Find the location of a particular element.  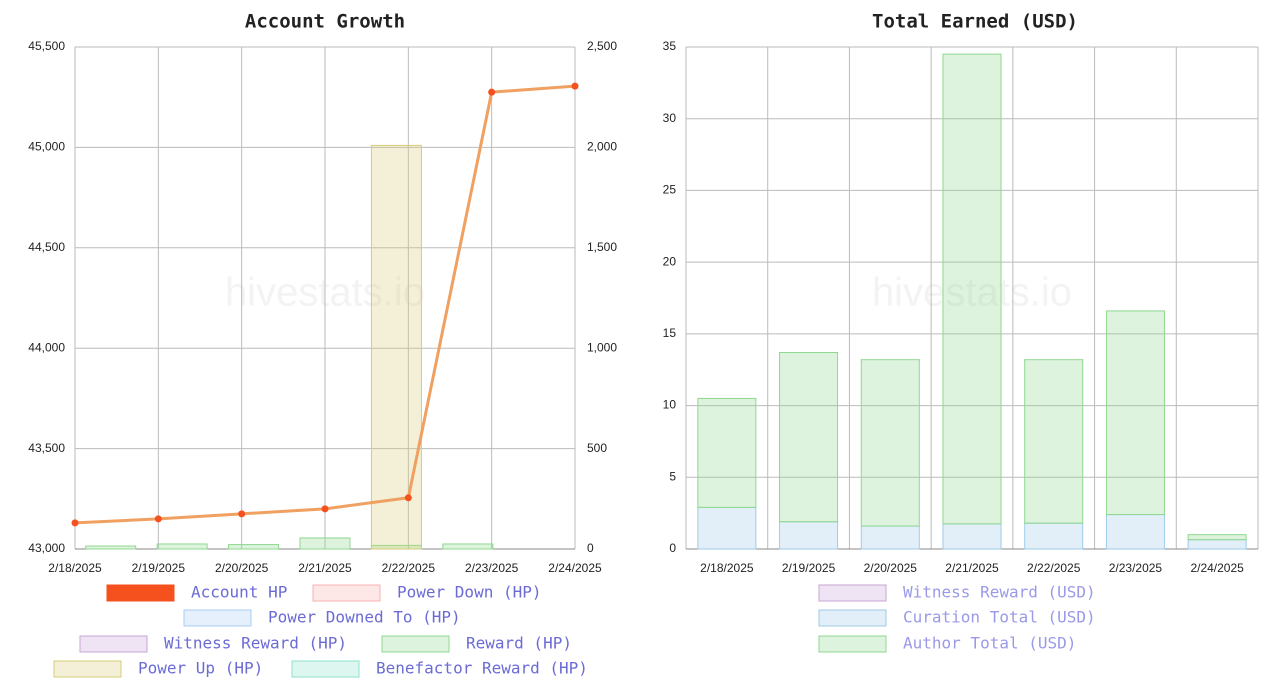

legend-label: Witness Reward (USD) is located at coordinates (999, 592).